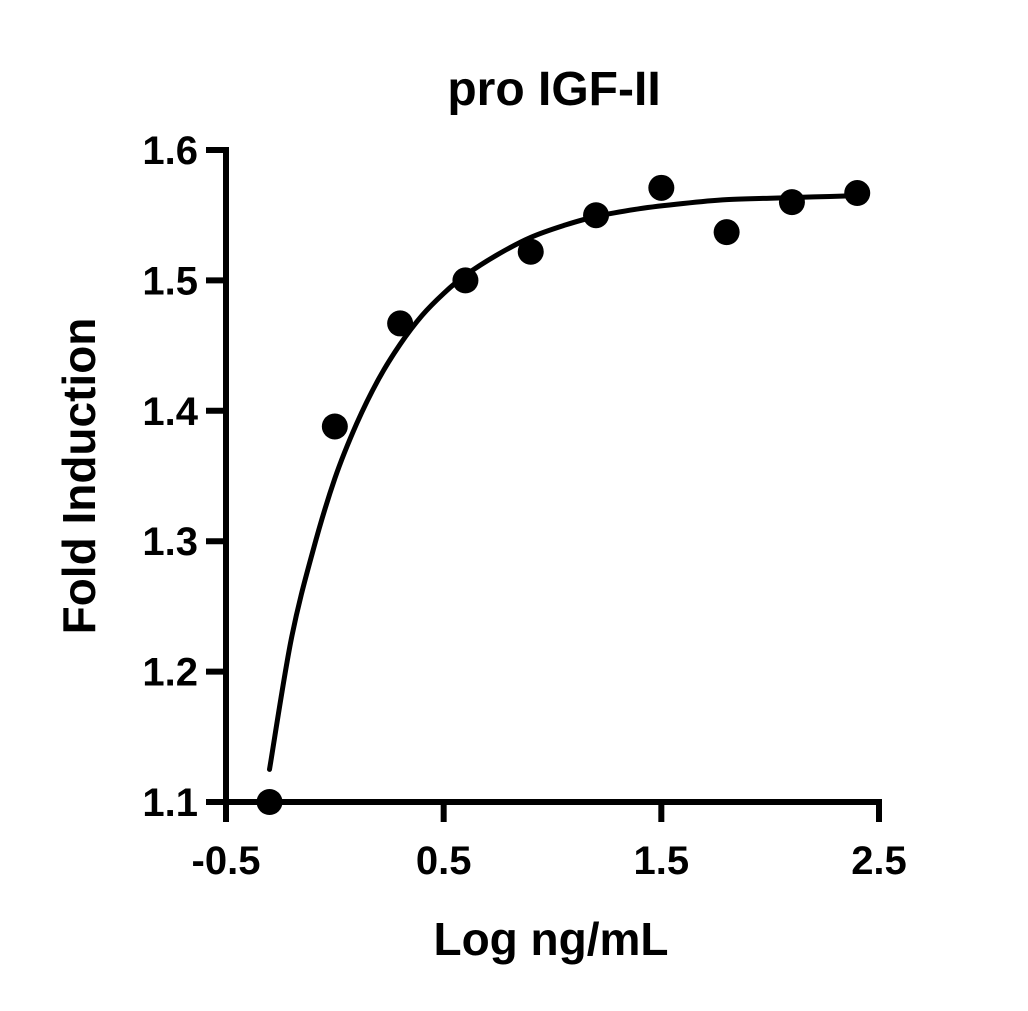  Describe the element at coordinates (444, 861) in the screenshot. I see `x-tick-label: 0.5` at that location.